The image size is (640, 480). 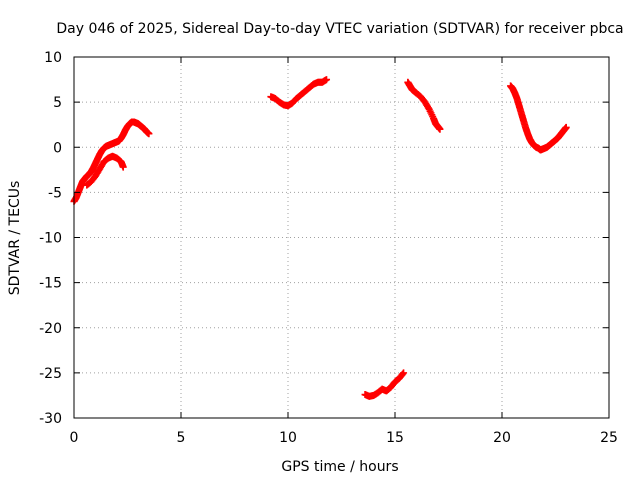 What do you see at coordinates (609, 438) in the screenshot?
I see `x-tick-label: 25` at bounding box center [609, 438].